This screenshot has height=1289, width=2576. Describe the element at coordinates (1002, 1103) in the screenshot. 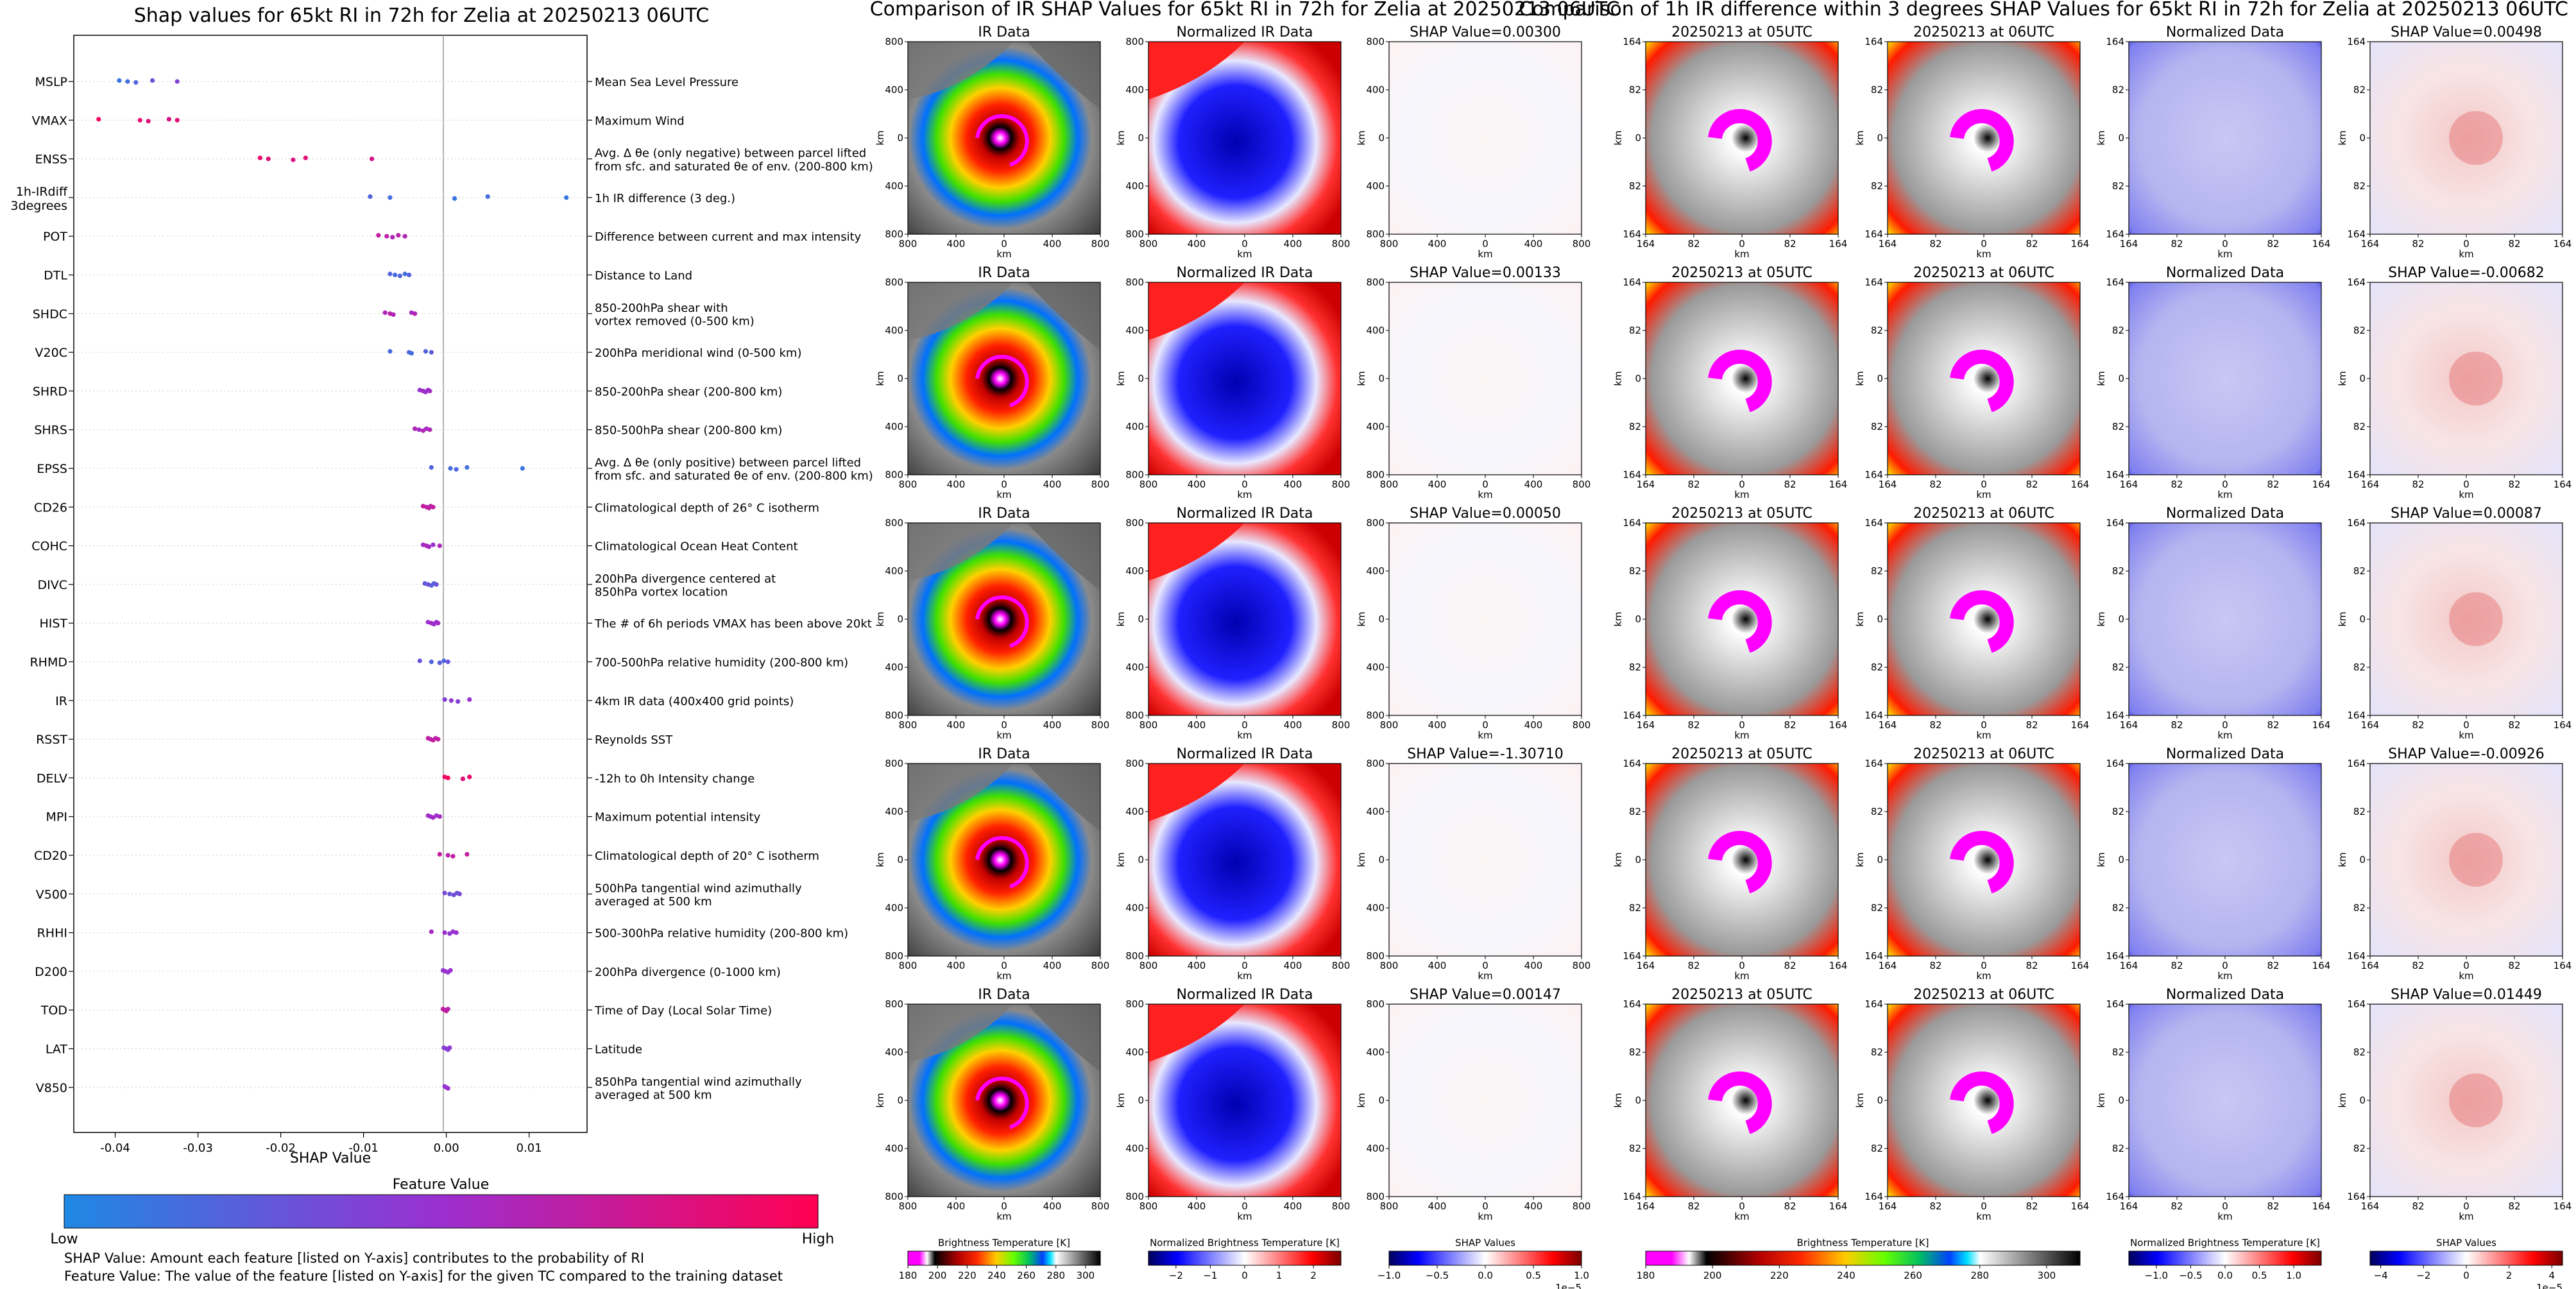

I see `eyewall-band` at that location.